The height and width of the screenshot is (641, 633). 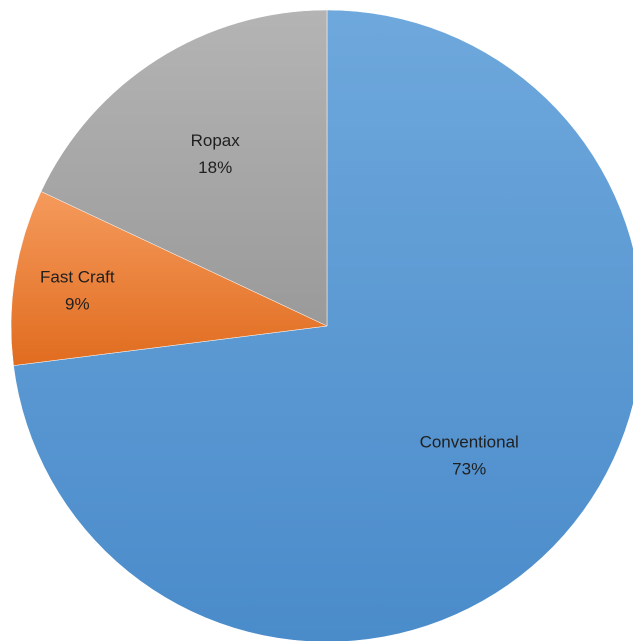 What do you see at coordinates (215, 167) in the screenshot?
I see `data-label-percent: 18%` at bounding box center [215, 167].